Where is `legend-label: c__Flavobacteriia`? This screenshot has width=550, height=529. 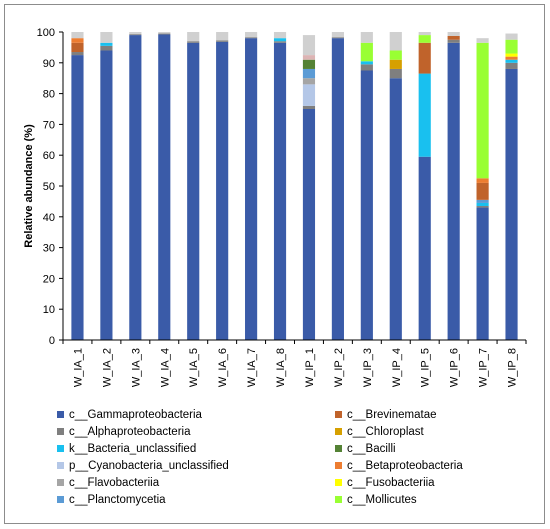
legend-label: c__Flavobacteriia is located at coordinates (114, 483).